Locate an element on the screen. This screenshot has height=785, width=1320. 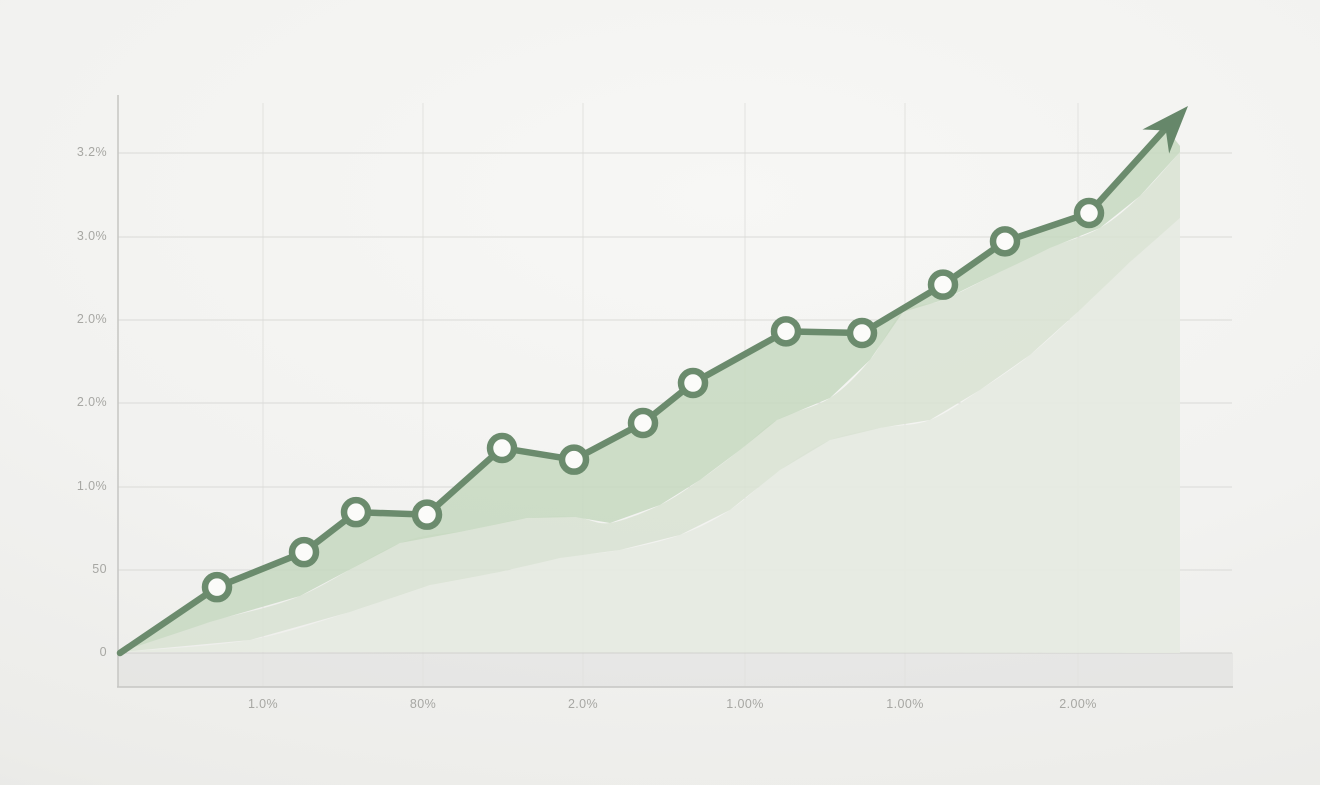
y-axis-tick-label: 3.2% is located at coordinates (91, 152).